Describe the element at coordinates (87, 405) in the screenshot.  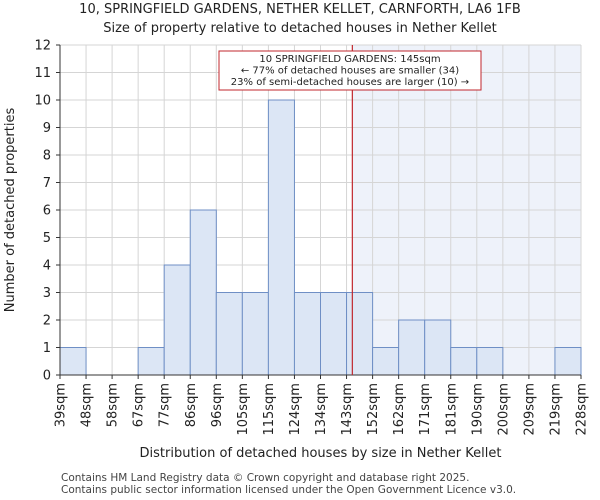
I see `x-tick-label: 48sqm` at that location.